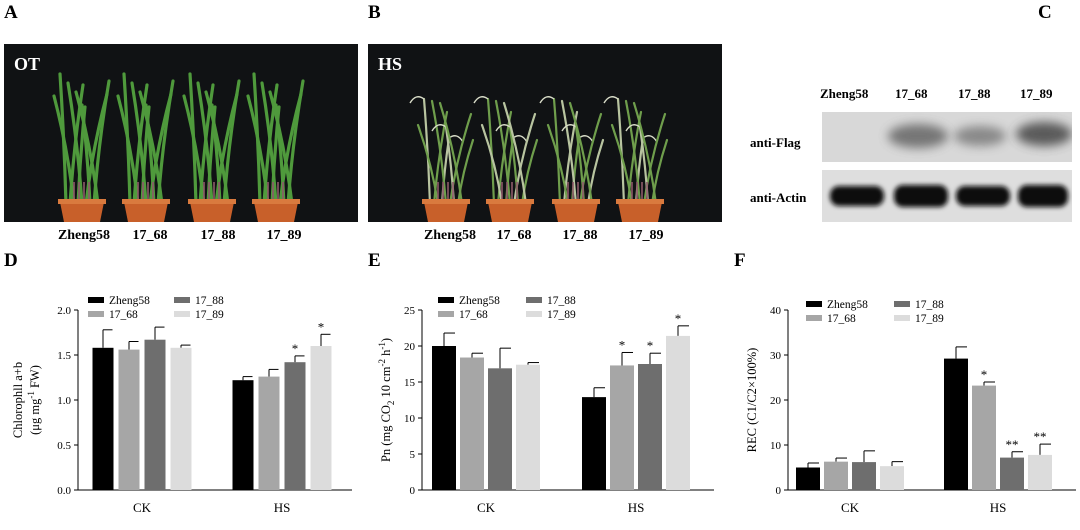 The image size is (1080, 530). Describe the element at coordinates (539, 159) in the screenshot. I see `plants-illustration-hs` at that location.